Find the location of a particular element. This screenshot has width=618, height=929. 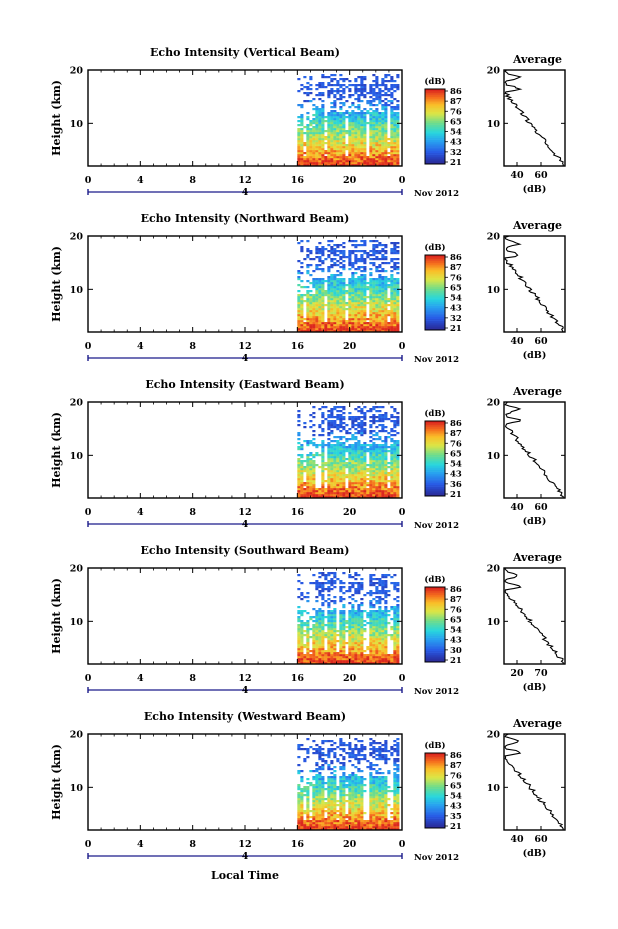

average-x-tick-label: 40 is located at coordinates (517, 507).